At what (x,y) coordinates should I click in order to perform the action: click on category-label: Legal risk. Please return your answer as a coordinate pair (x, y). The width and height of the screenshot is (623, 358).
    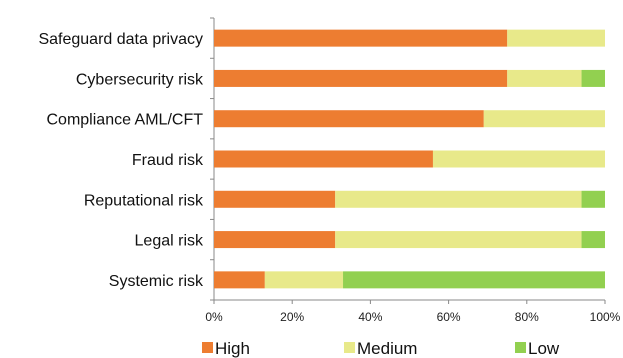
    Looking at the image, I should click on (169, 241).